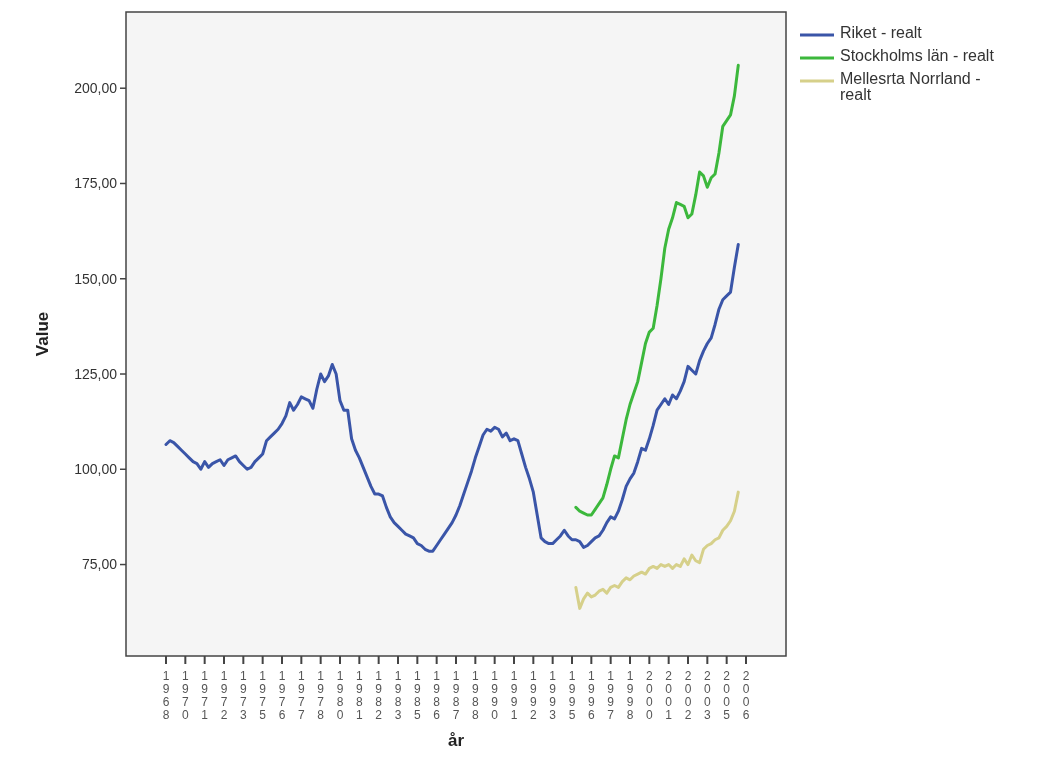  Describe the element at coordinates (96, 469) in the screenshot. I see `y-tick-label: 100,00` at that location.